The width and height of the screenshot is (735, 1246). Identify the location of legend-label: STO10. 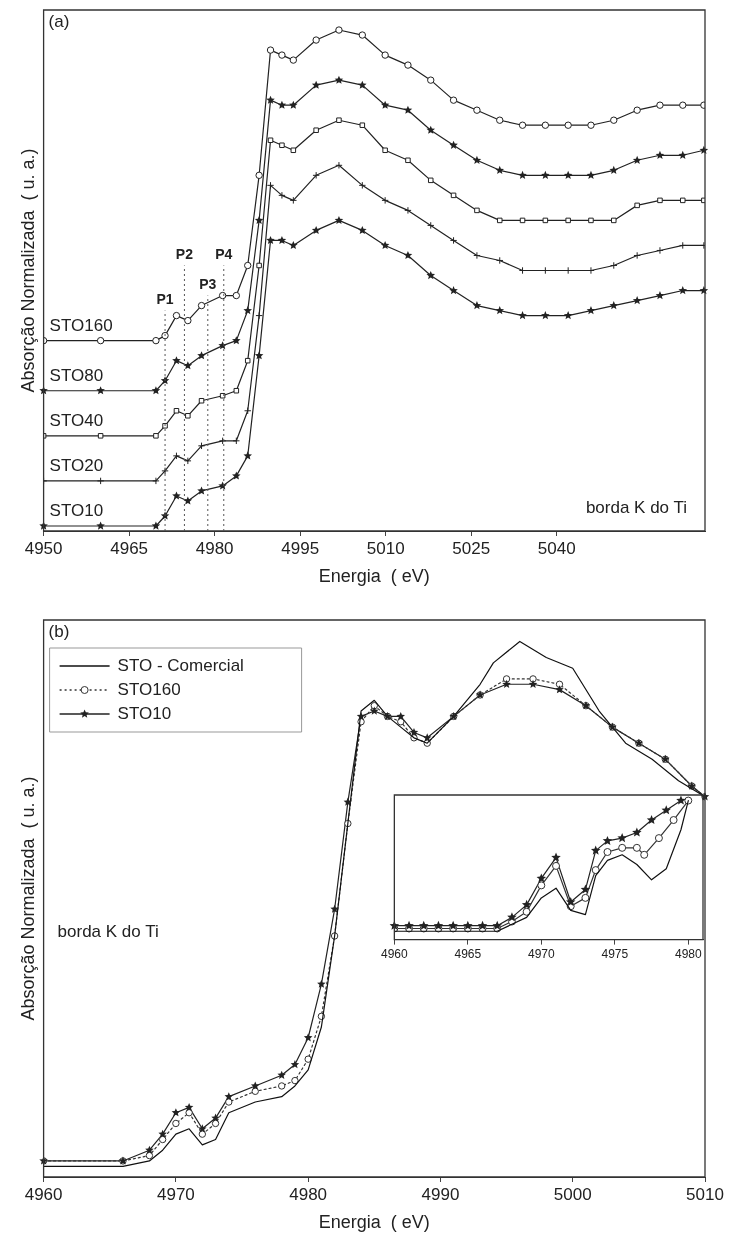
(144, 713).